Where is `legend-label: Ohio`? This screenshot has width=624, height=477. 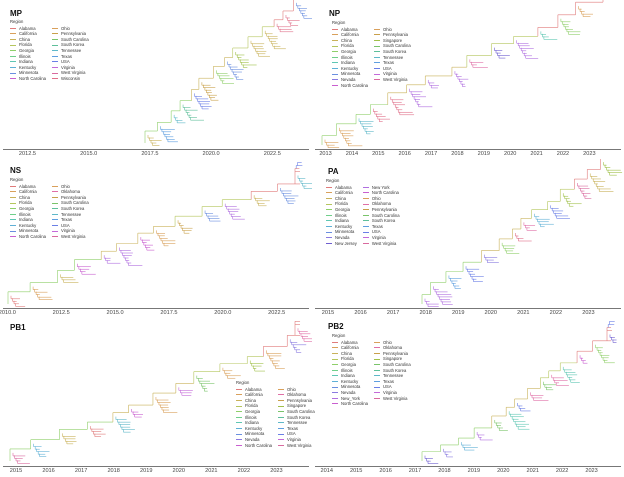
legend-label: Ohio is located at coordinates (291, 389).